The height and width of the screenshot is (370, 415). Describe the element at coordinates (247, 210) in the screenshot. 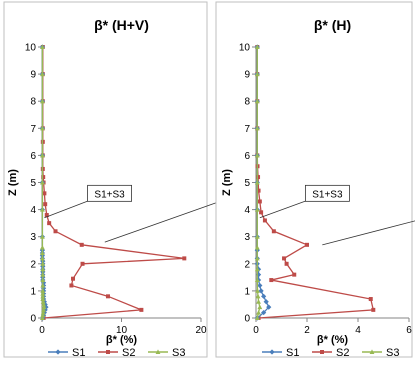

I see `y-tick-label: 4` at that location.